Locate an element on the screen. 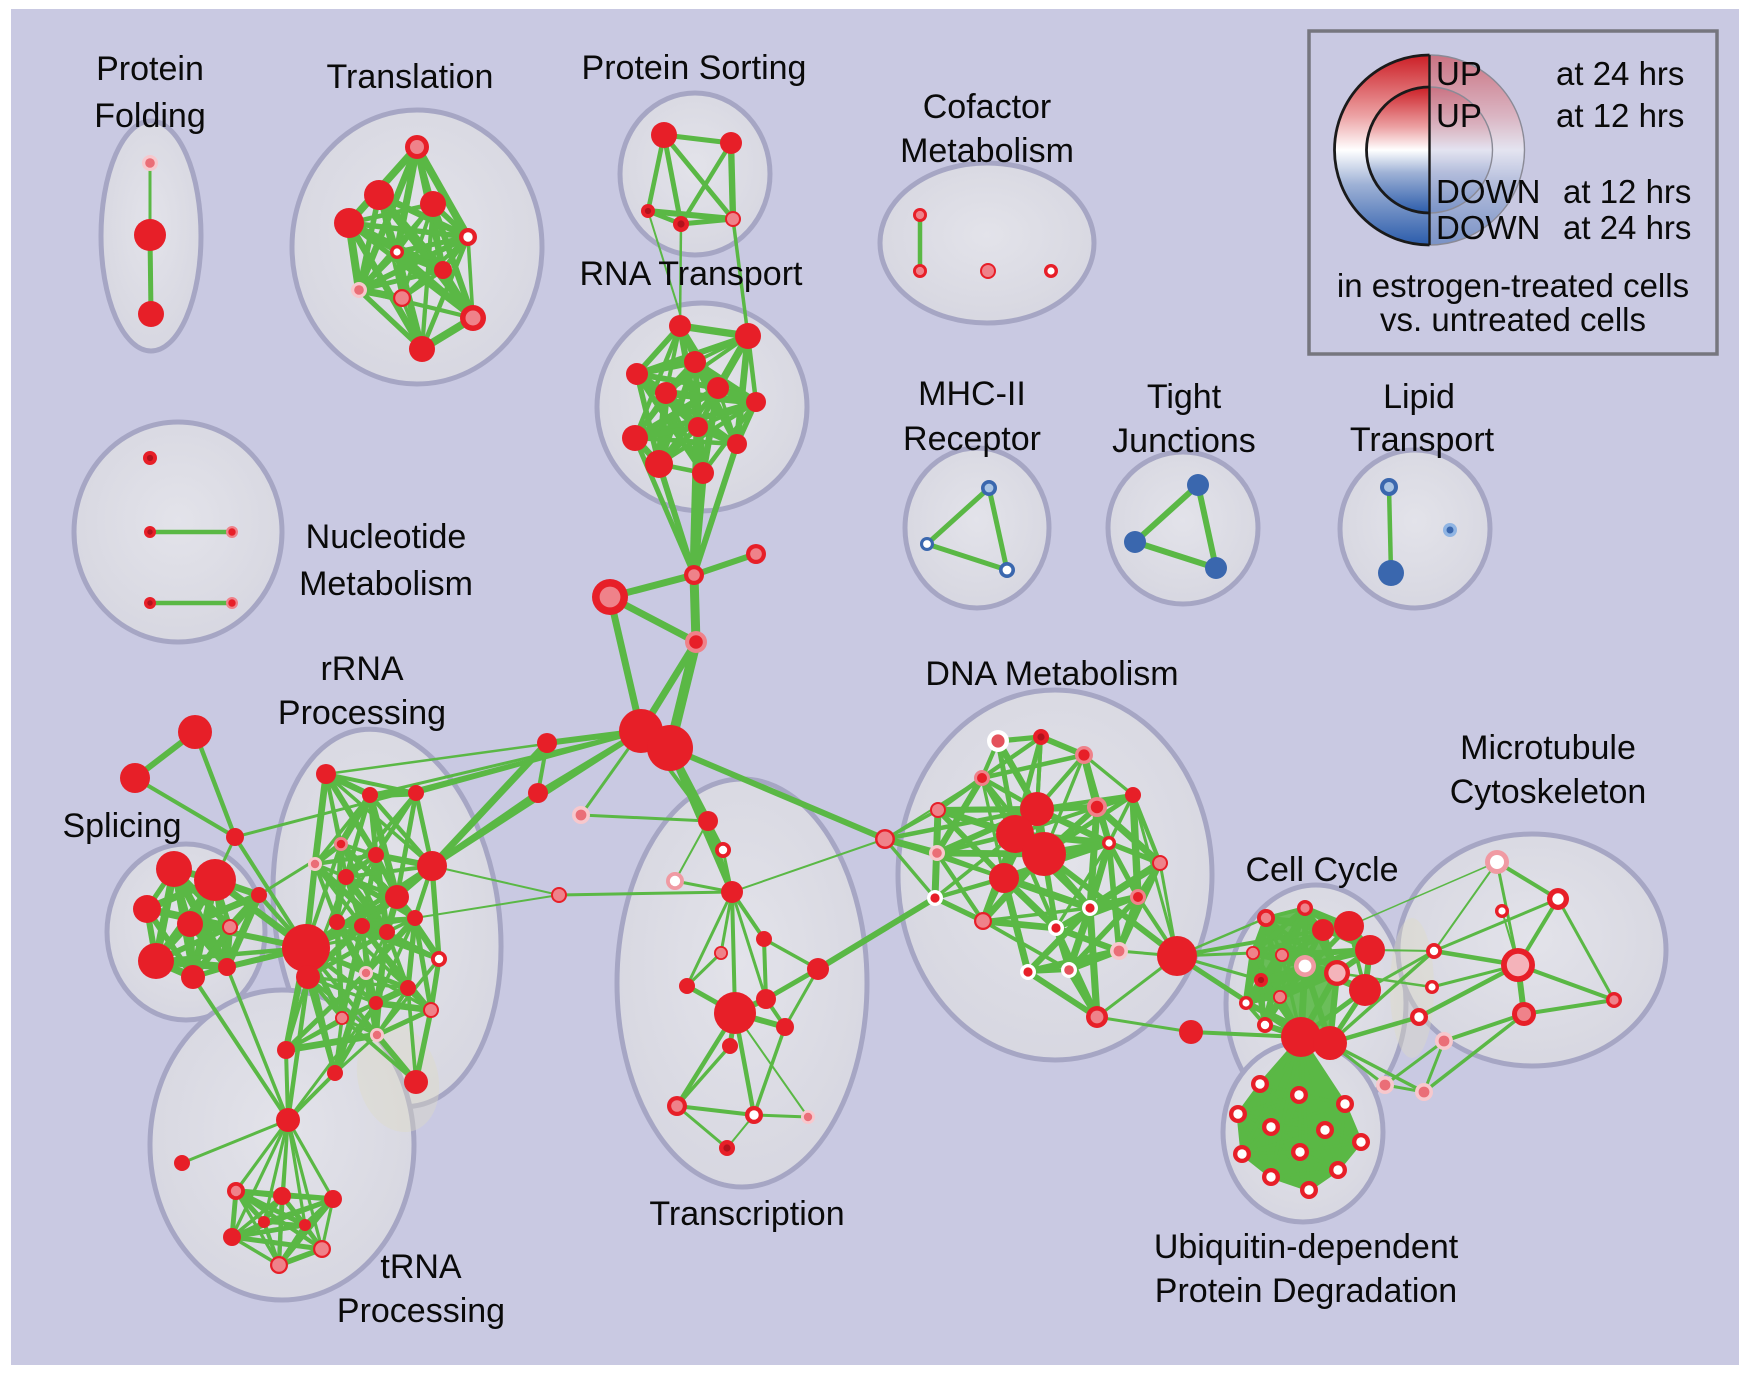 The height and width of the screenshot is (1381, 1750). svg-text: Cytoskeleton is located at coordinates (1548, 792).